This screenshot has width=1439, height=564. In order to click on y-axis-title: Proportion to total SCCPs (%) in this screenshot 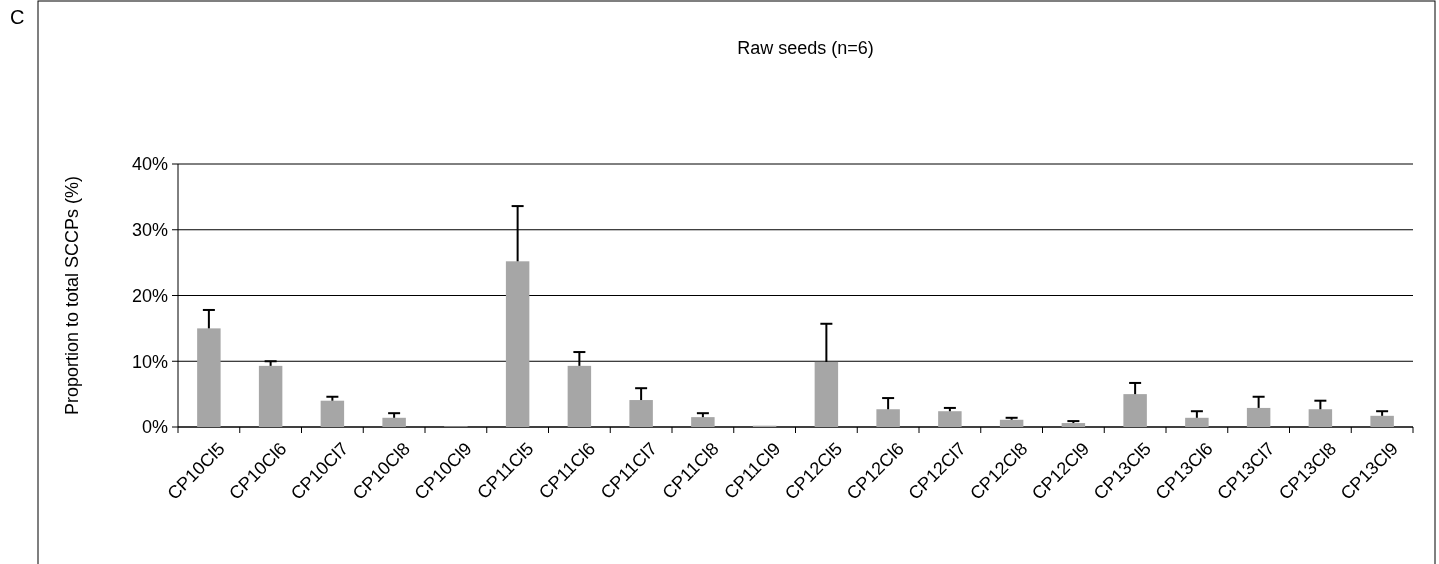, I will do `click(72, 295)`.